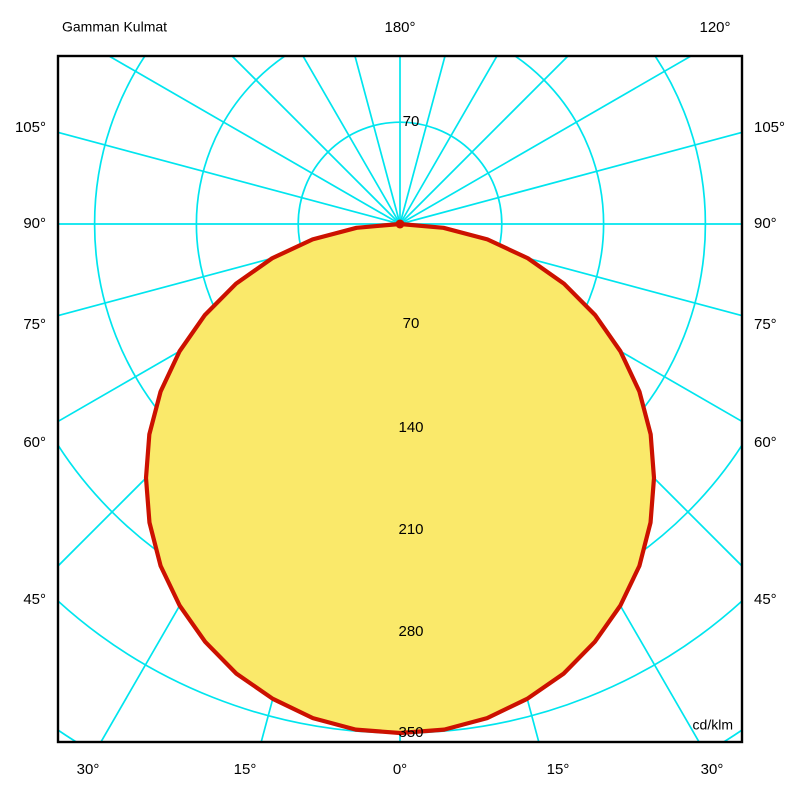 The height and width of the screenshot is (800, 800). Describe the element at coordinates (410, 631) in the screenshot. I see `radial-tick-label: 280` at that location.